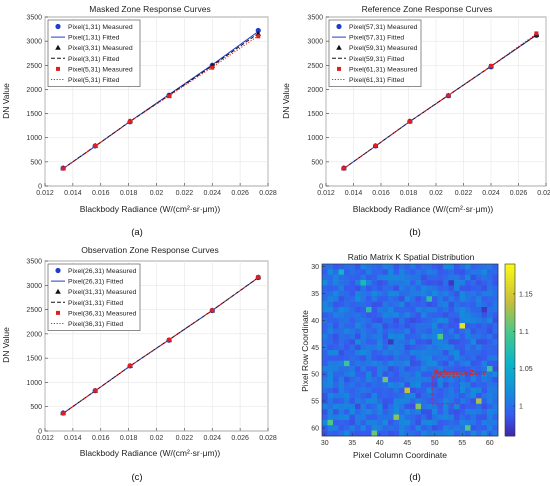 The width and height of the screenshot is (550, 486). I want to click on x-tick-label: 40, so click(380, 443).